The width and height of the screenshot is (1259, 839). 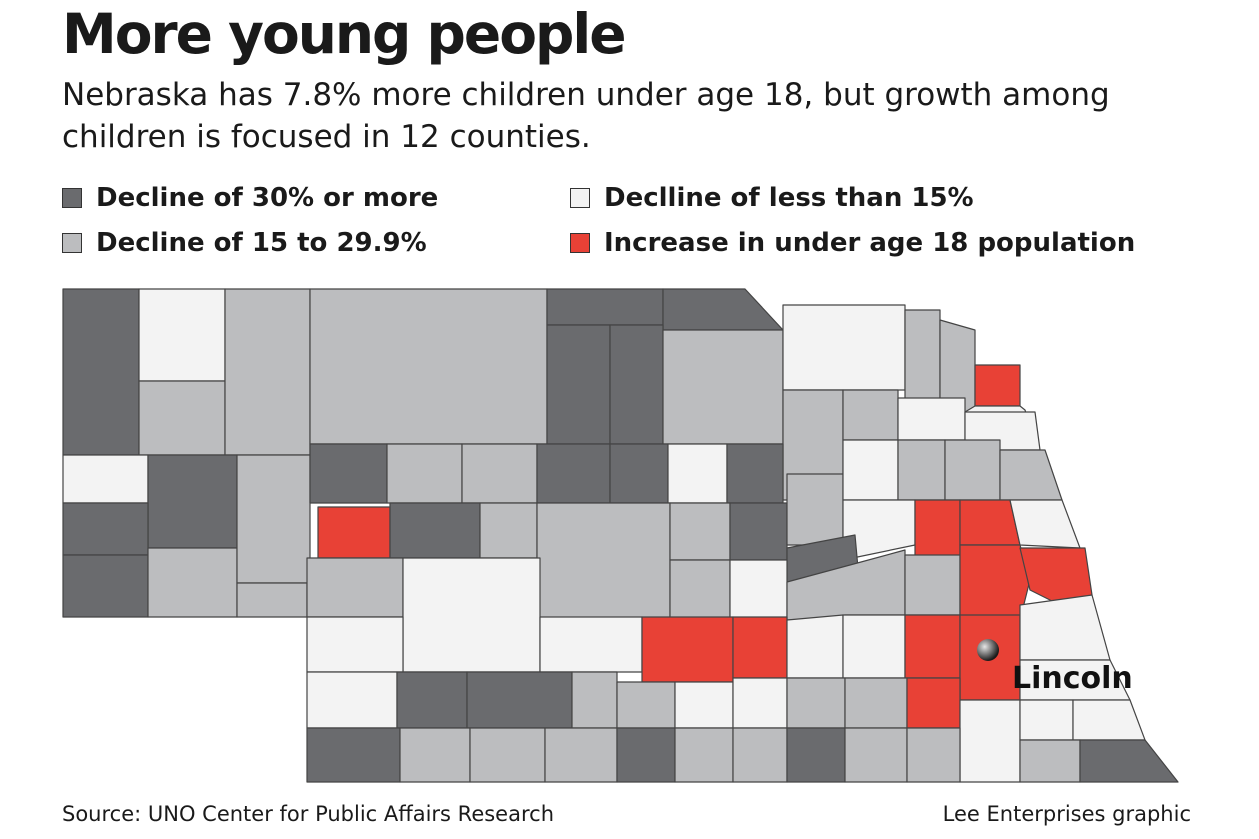 I want to click on credit-note: Lee Enterprises graphic, so click(x=1066, y=814).